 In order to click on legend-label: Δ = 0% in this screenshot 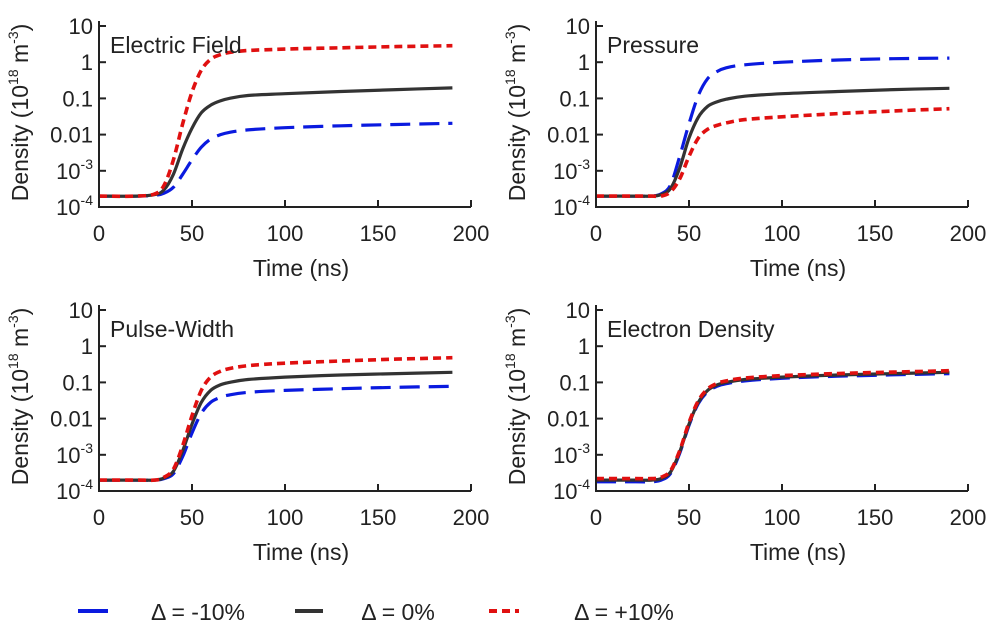, I will do `click(398, 612)`.